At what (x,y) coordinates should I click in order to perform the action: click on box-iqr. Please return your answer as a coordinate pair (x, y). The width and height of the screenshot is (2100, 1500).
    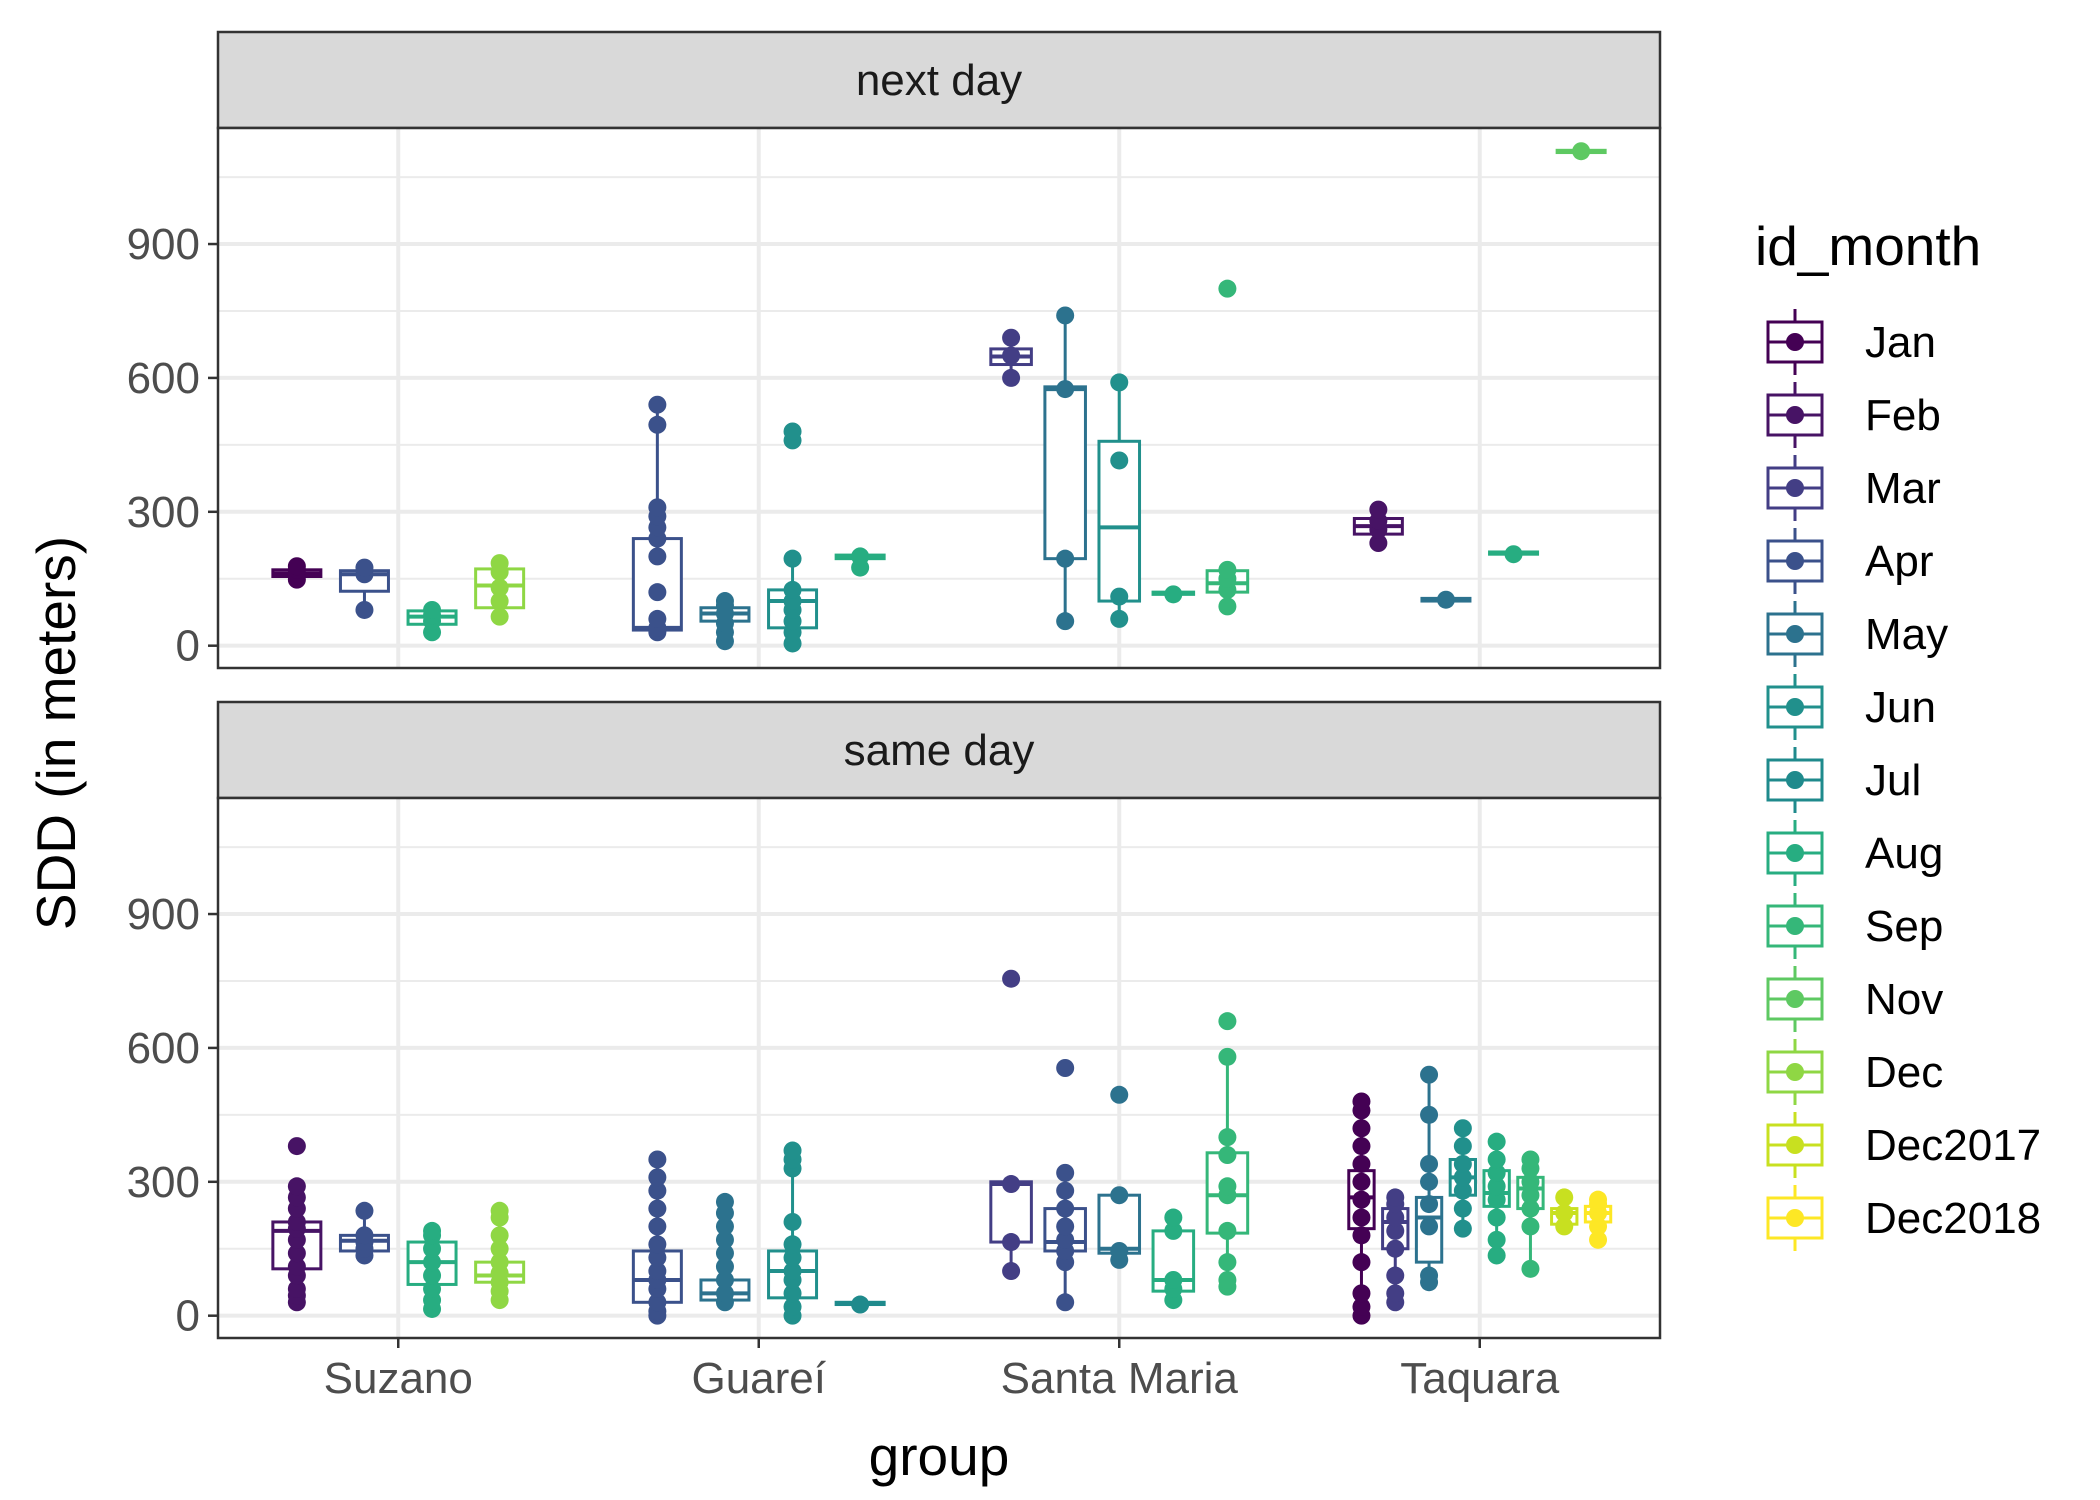
    Looking at the image, I should click on (1065, 473).